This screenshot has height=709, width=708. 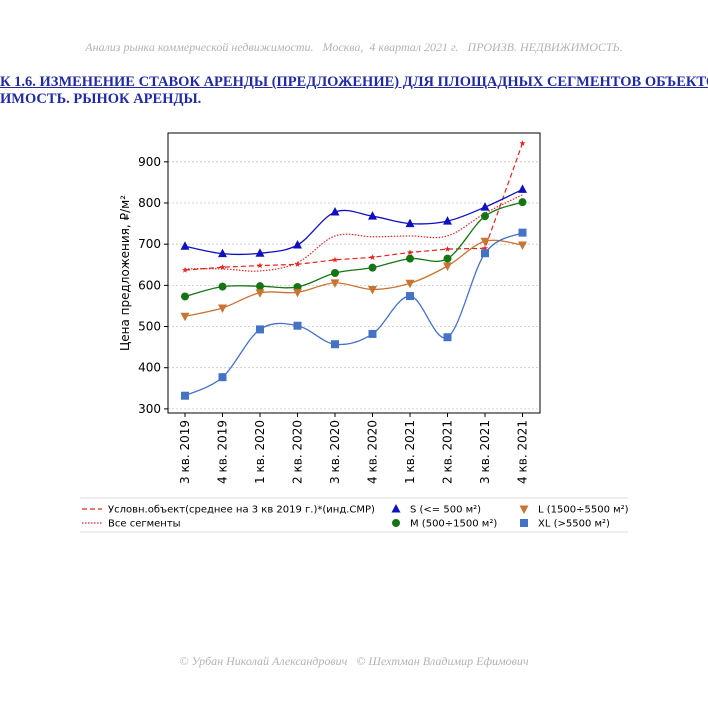 What do you see at coordinates (523, 452) in the screenshot?
I see `x-tick-label: 4 кв. 2021` at bounding box center [523, 452].